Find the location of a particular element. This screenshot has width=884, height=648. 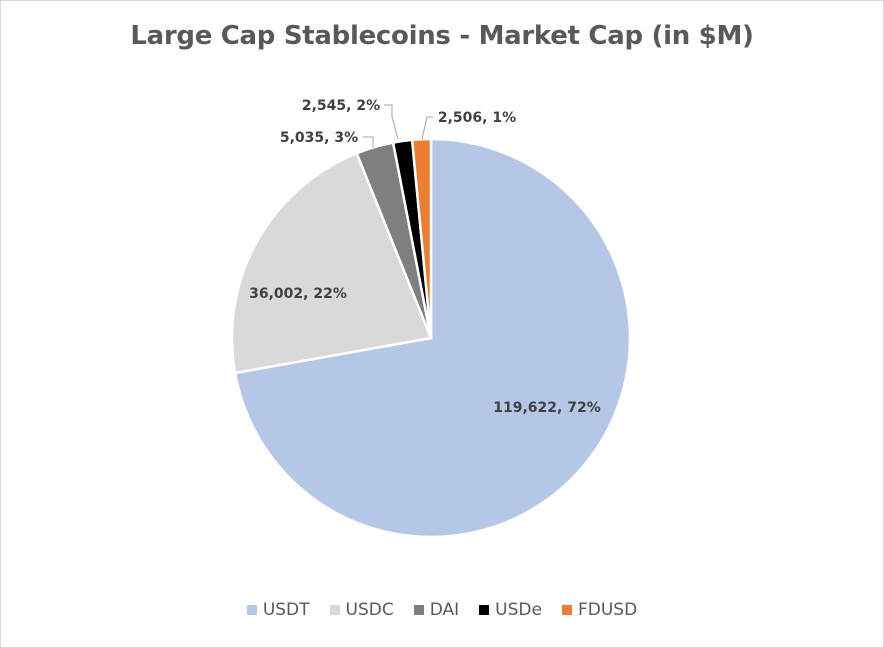

legend-label-usde: USDe is located at coordinates (518, 610).